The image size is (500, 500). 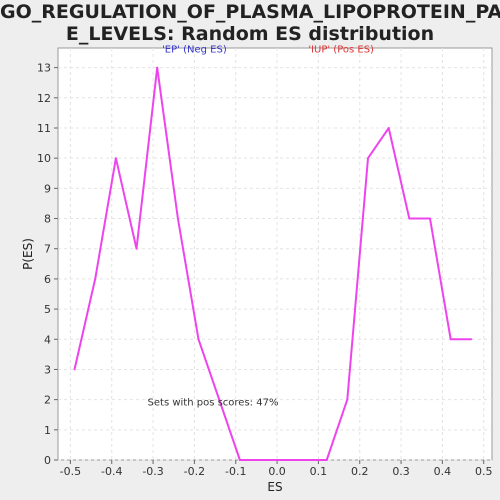 What do you see at coordinates (47, 249) in the screenshot?
I see `y-tick-label: 7` at bounding box center [47, 249].